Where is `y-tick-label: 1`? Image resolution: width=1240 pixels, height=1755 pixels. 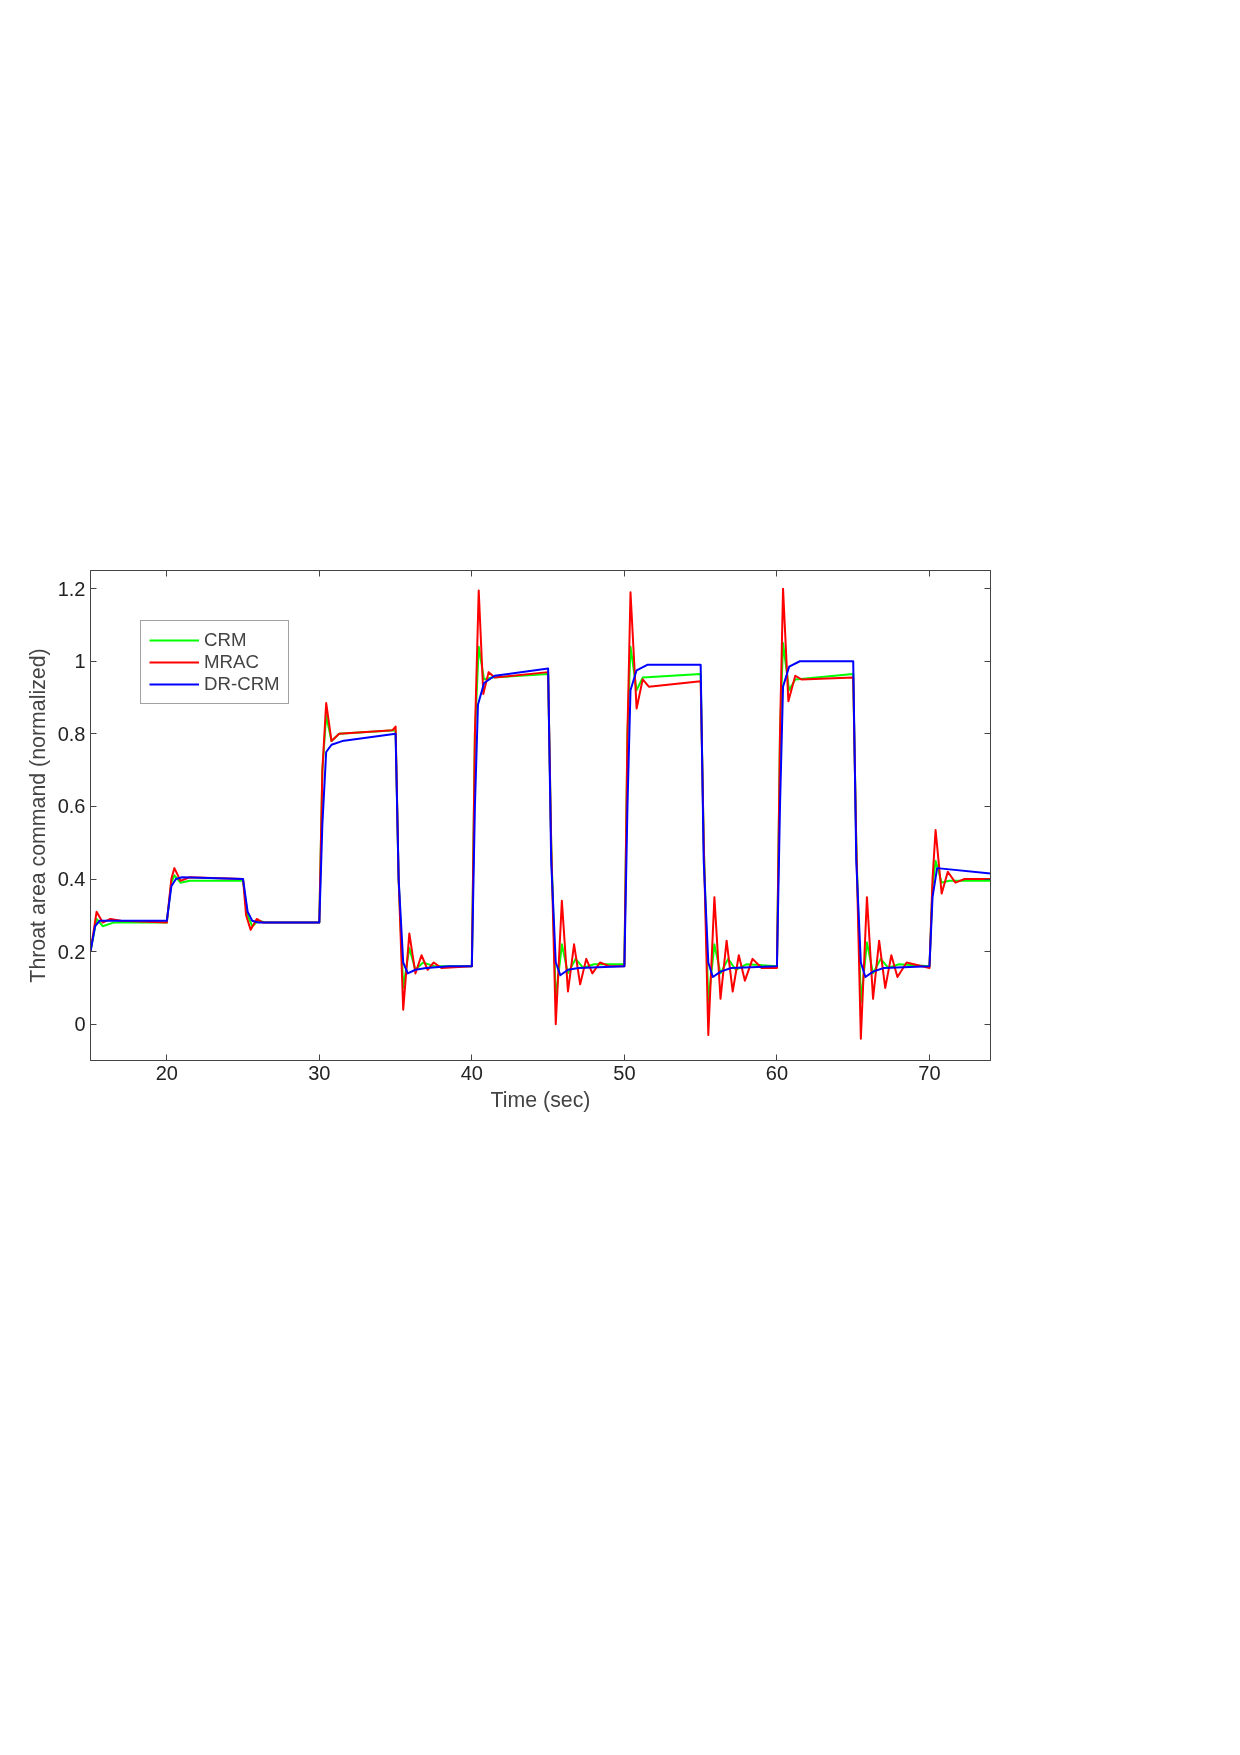 y-tick-label: 1 is located at coordinates (80, 661).